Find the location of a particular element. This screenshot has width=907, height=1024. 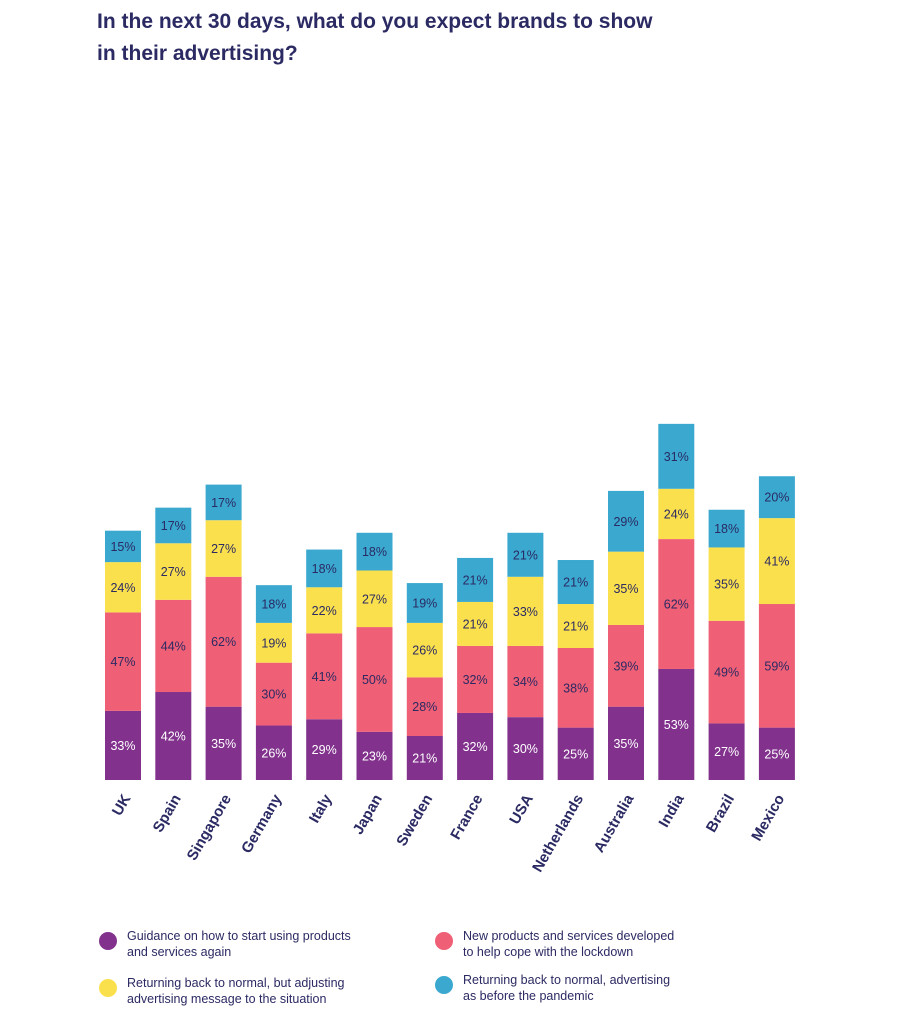

bar-segment-japan-s1 is located at coordinates (374, 755).